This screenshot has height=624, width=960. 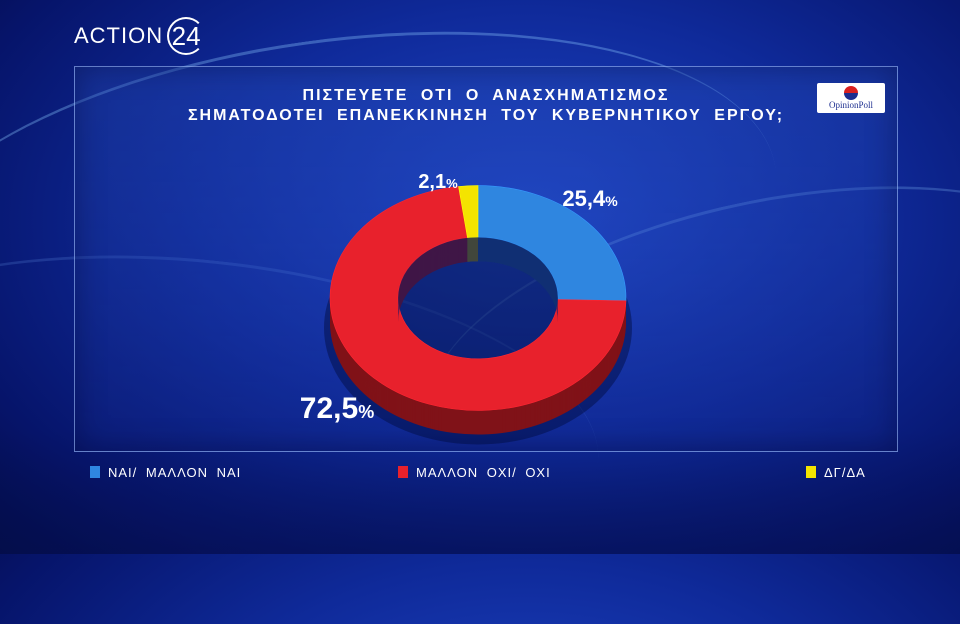 What do you see at coordinates (95, 472) in the screenshot?
I see `legend-swatch-yes` at bounding box center [95, 472].